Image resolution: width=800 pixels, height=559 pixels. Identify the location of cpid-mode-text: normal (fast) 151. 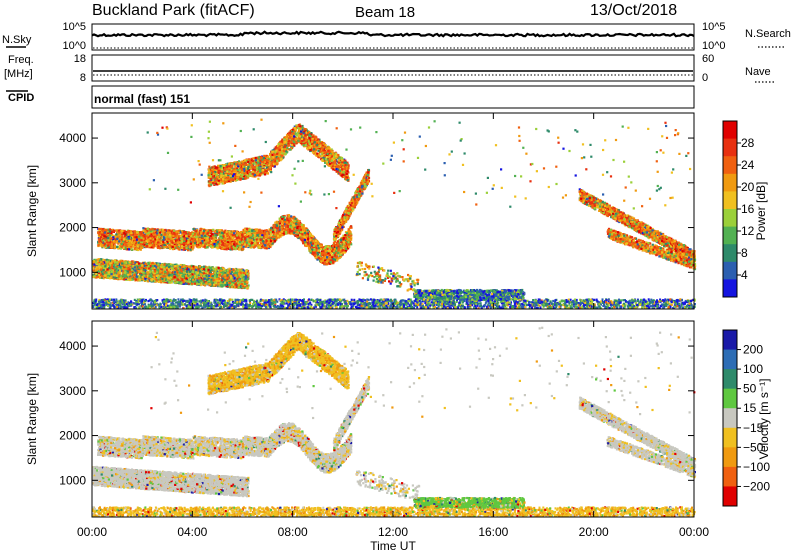
(142, 99).